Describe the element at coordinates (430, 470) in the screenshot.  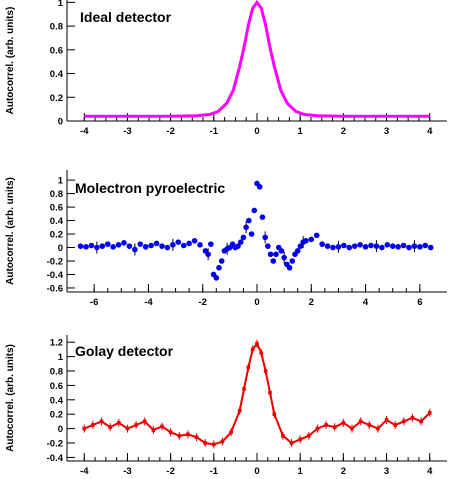
I see `x-tick-label: 4` at that location.